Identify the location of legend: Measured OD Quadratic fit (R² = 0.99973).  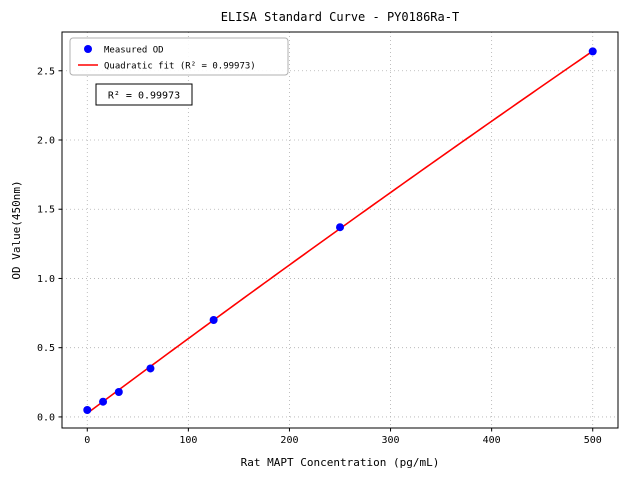
(179, 56).